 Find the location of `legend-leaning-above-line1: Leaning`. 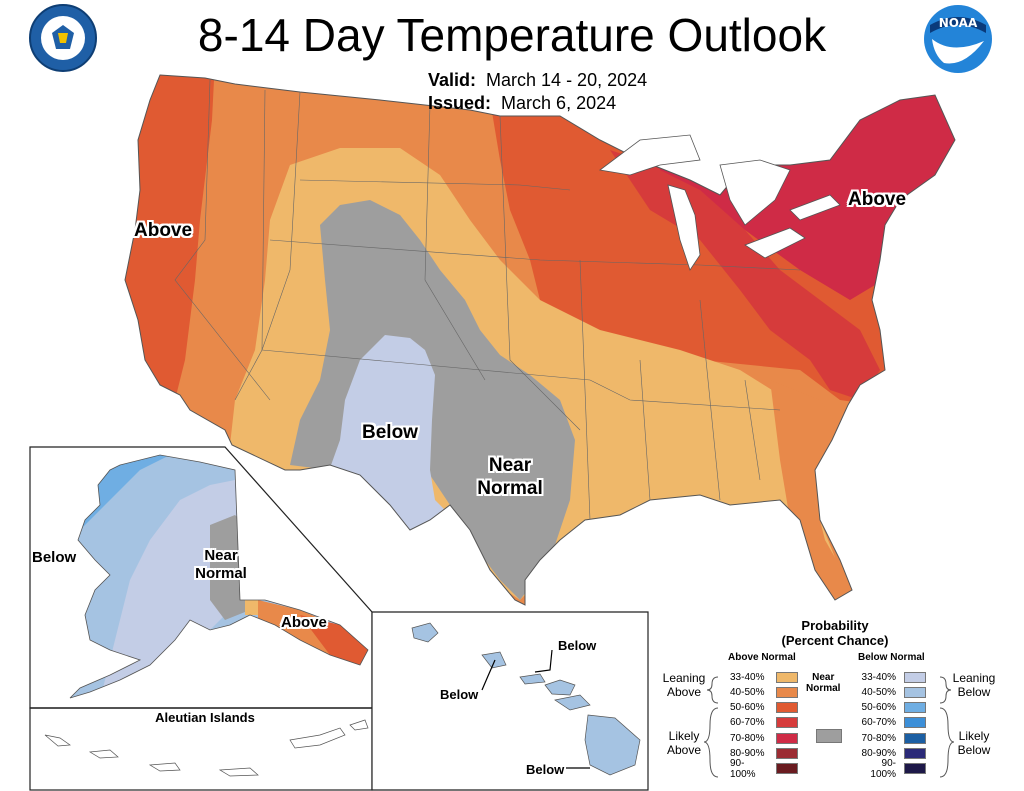

legend-leaning-above-line1: Leaning is located at coordinates (684, 678).